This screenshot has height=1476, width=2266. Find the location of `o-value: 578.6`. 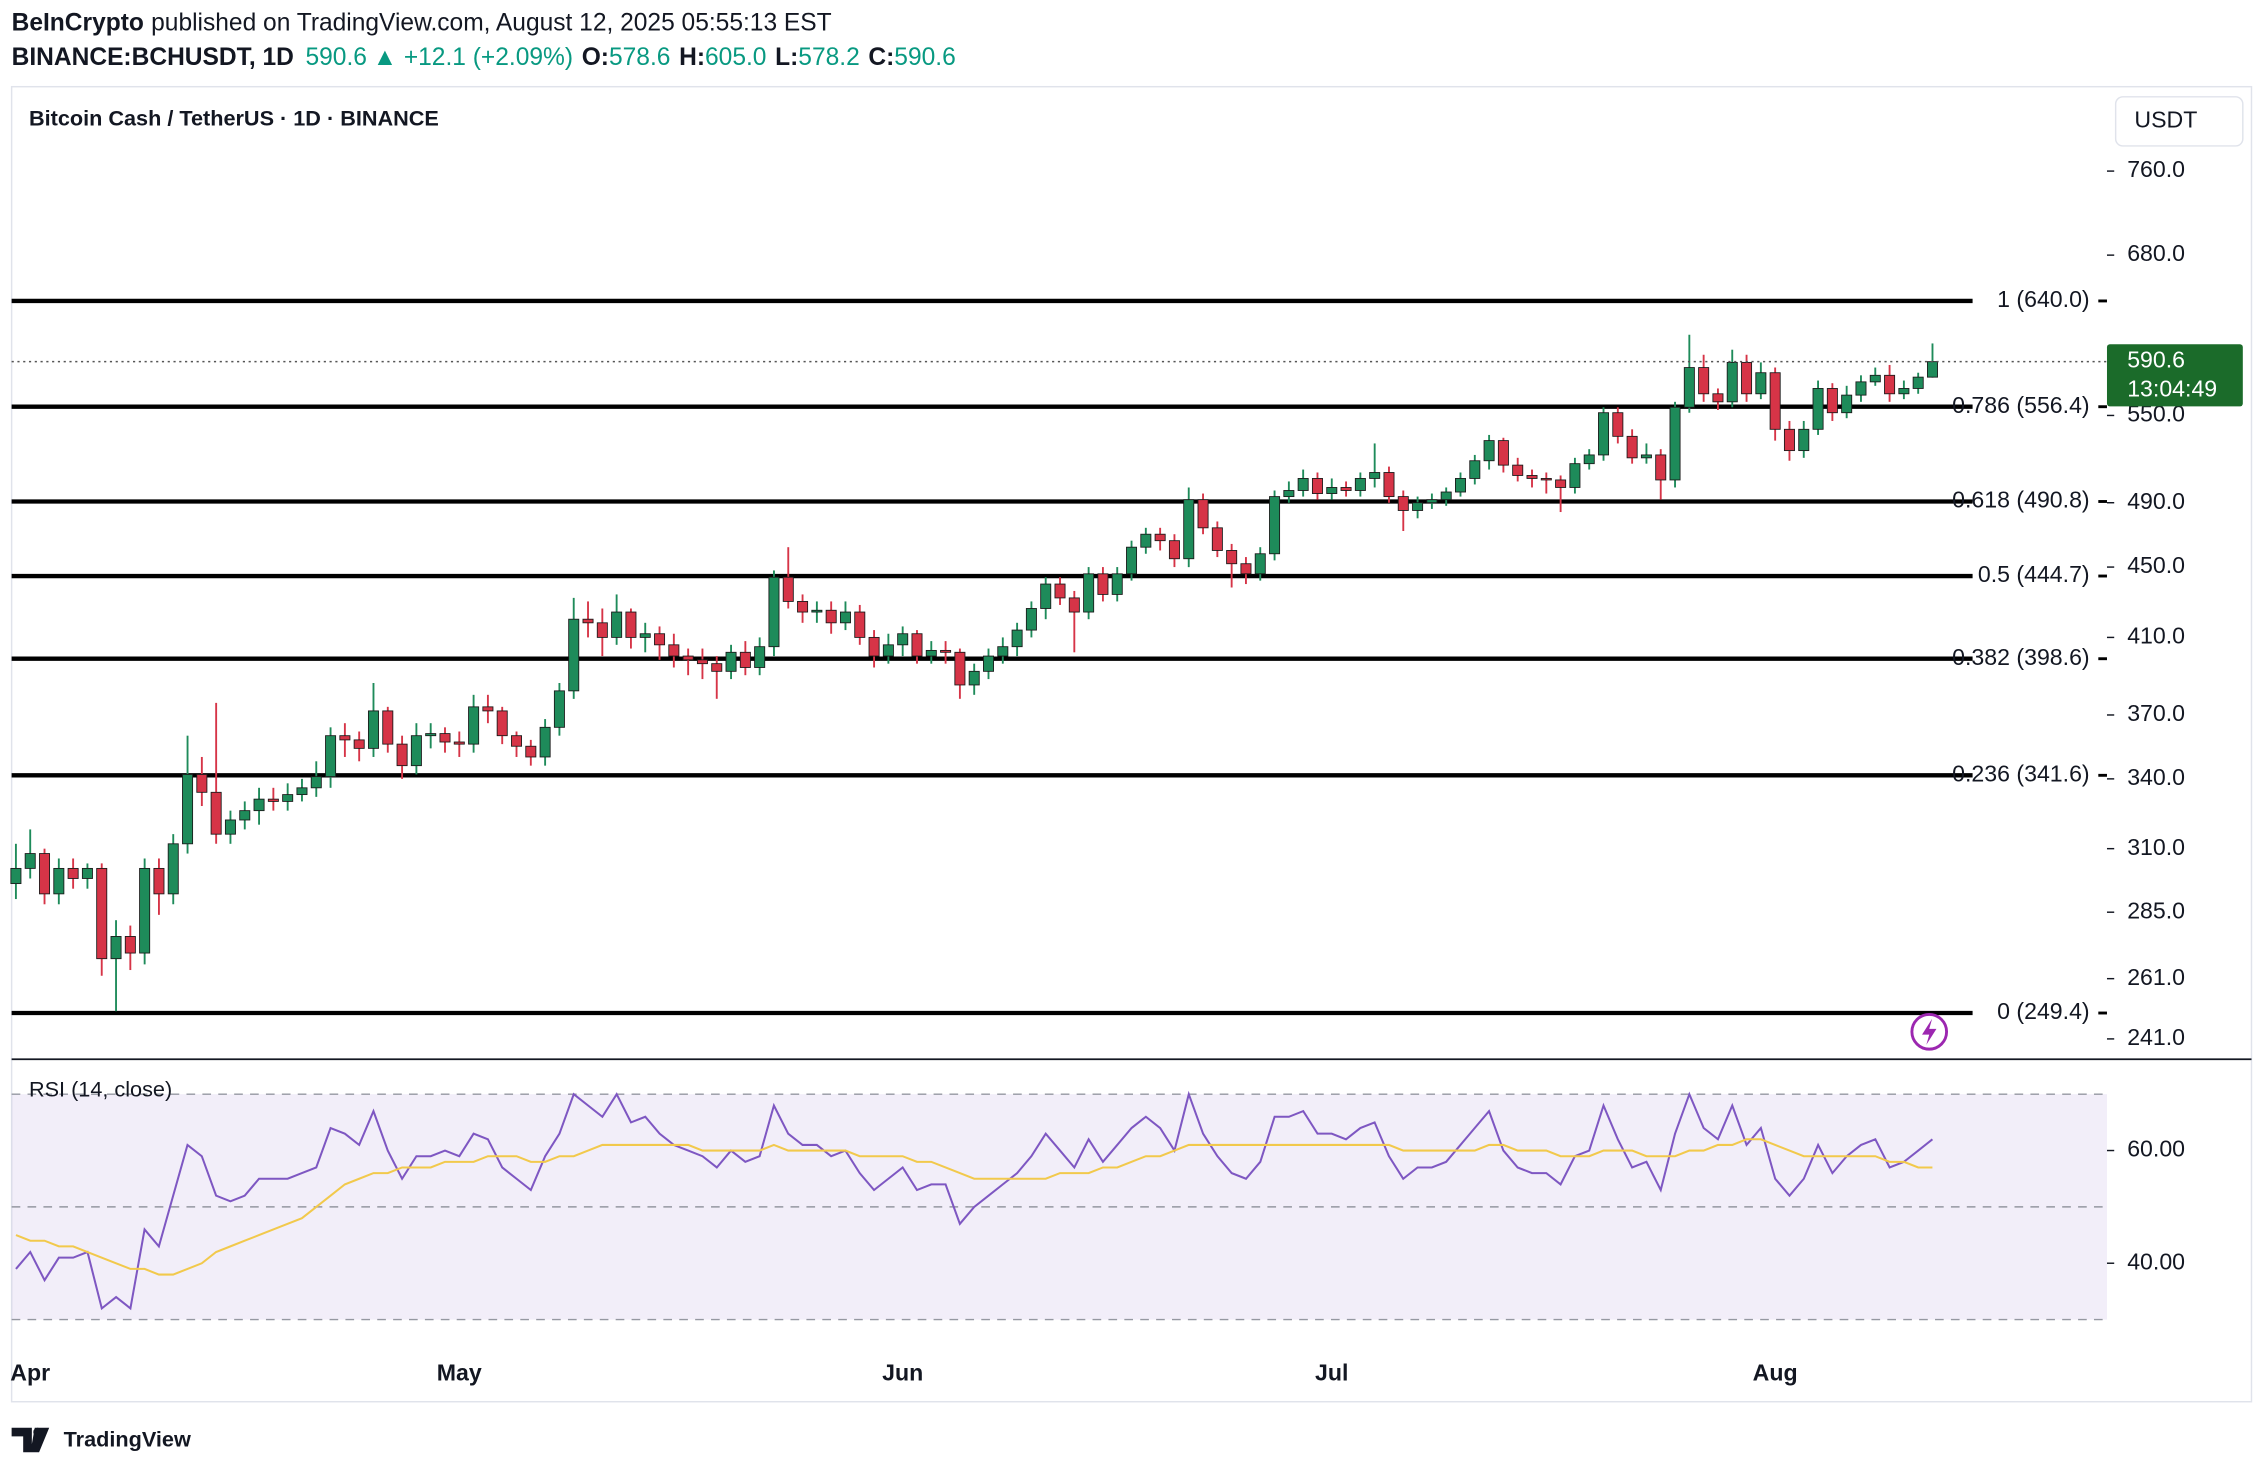

o-value: 578.6 is located at coordinates (639, 58).